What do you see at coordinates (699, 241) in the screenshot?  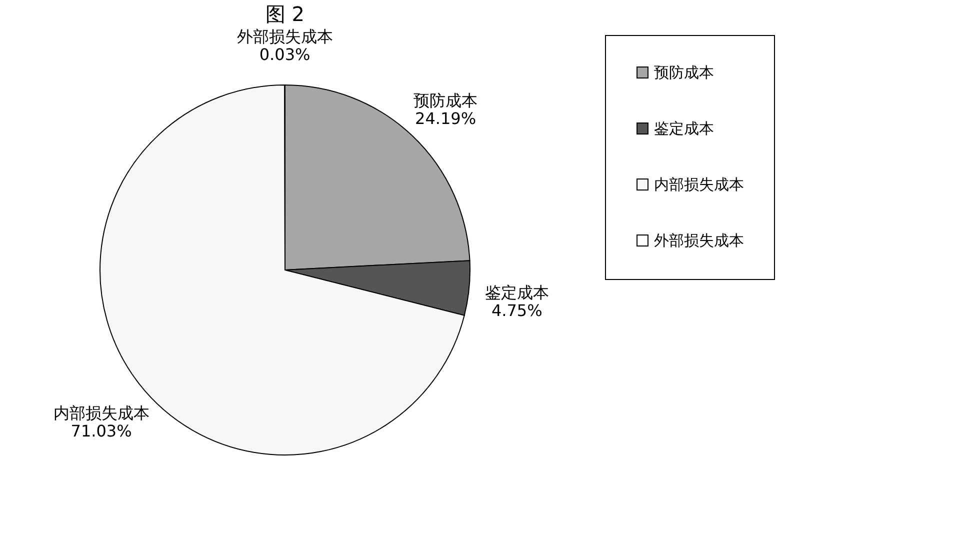 I see `legend-label: 外部损失成本` at bounding box center [699, 241].